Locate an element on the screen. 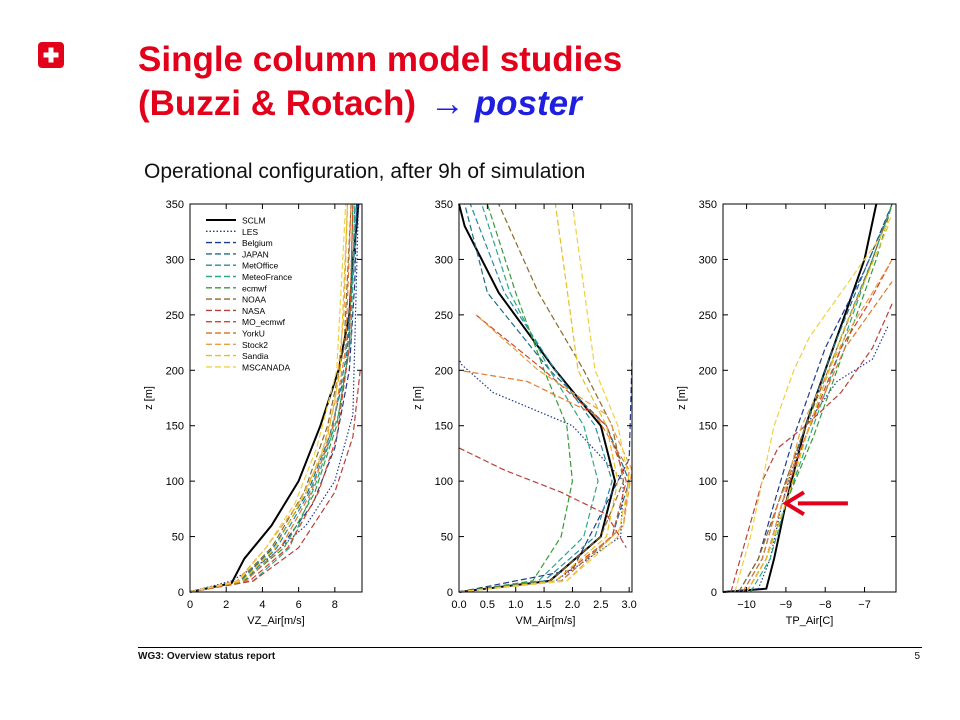 This screenshot has width=960, height=720. legend-entry: JAPAN is located at coordinates (255, 254).